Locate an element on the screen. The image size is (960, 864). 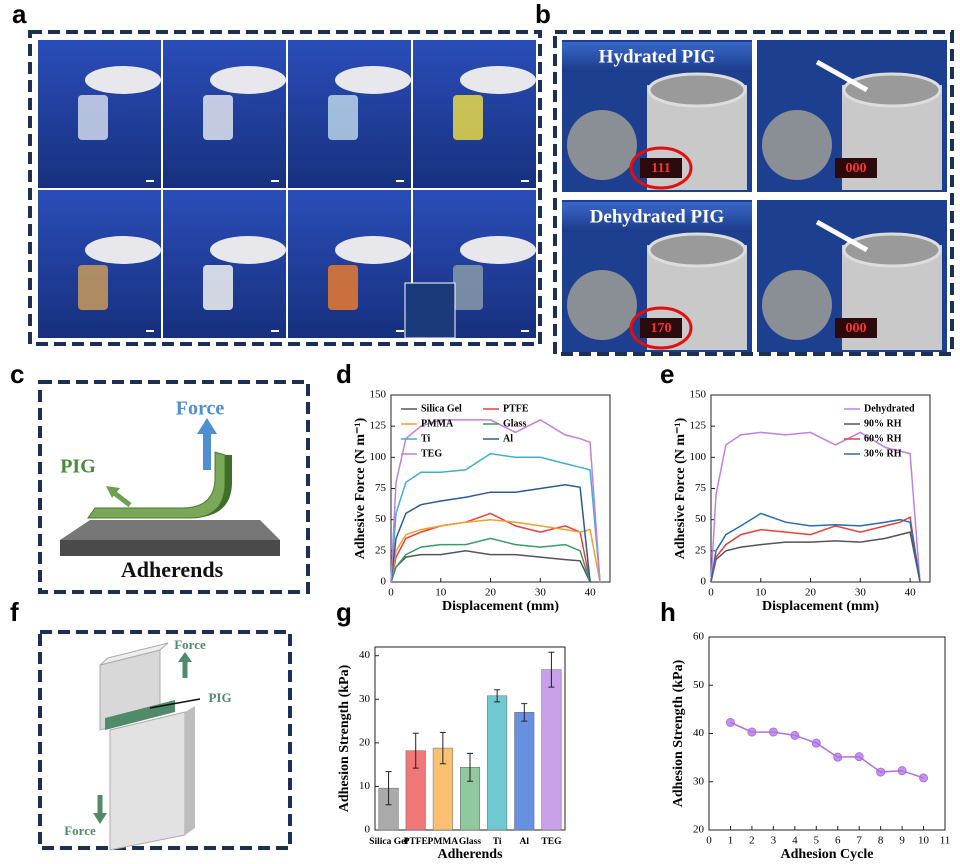
x-tick-label: 7 is located at coordinates (859, 841).